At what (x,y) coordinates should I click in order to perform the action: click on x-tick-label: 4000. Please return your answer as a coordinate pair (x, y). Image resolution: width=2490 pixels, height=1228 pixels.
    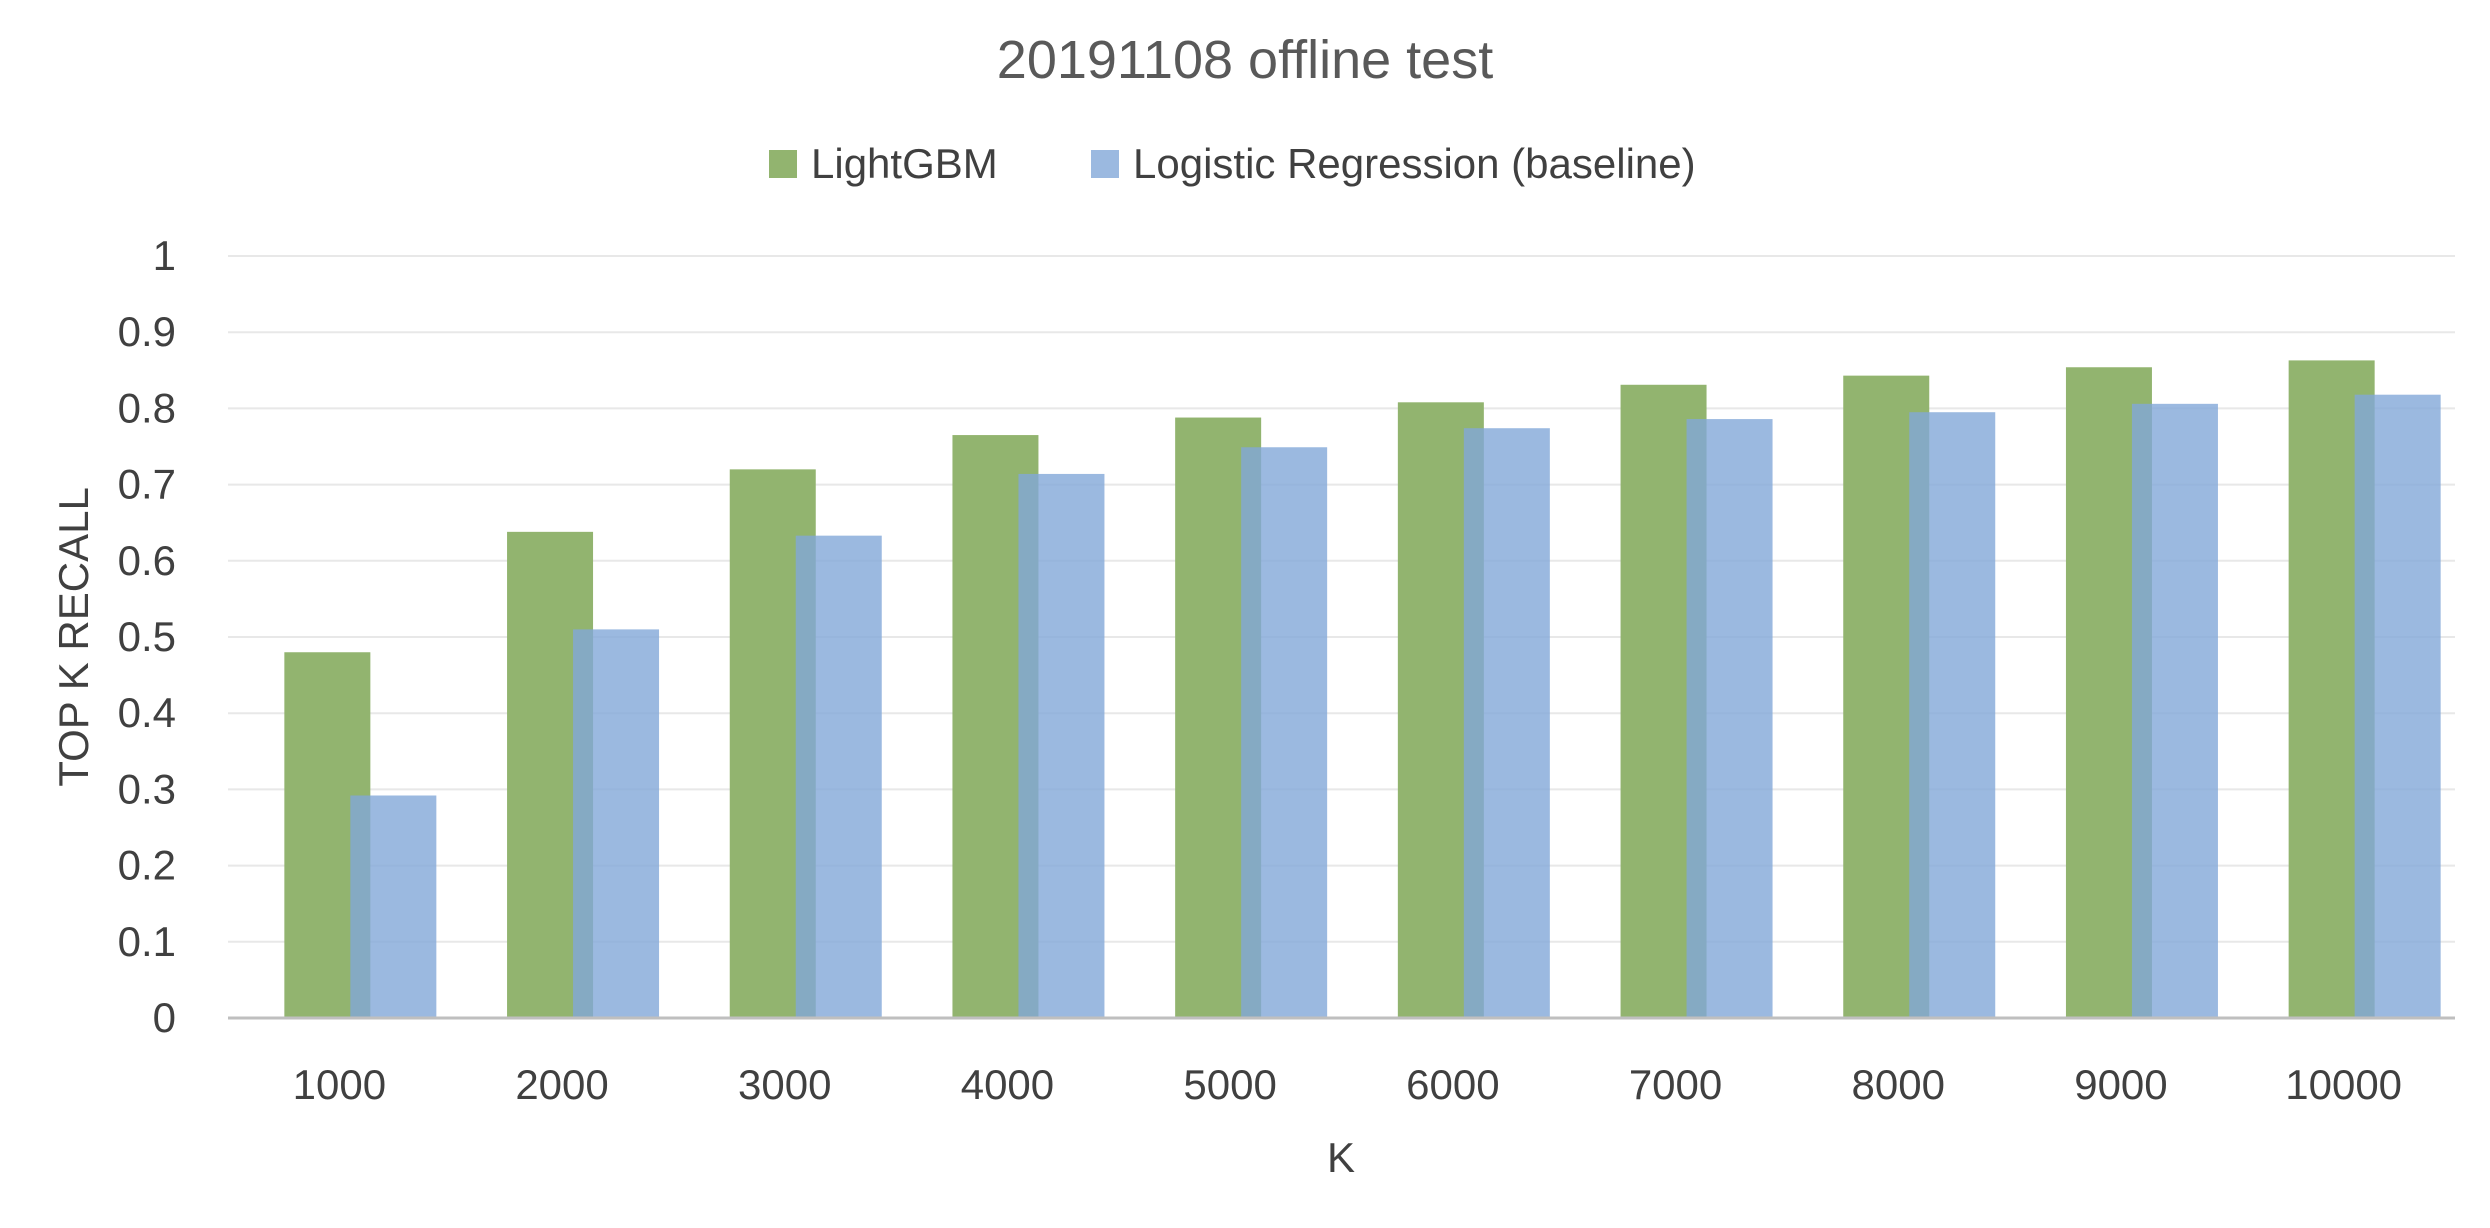
    Looking at the image, I should click on (1007, 1084).